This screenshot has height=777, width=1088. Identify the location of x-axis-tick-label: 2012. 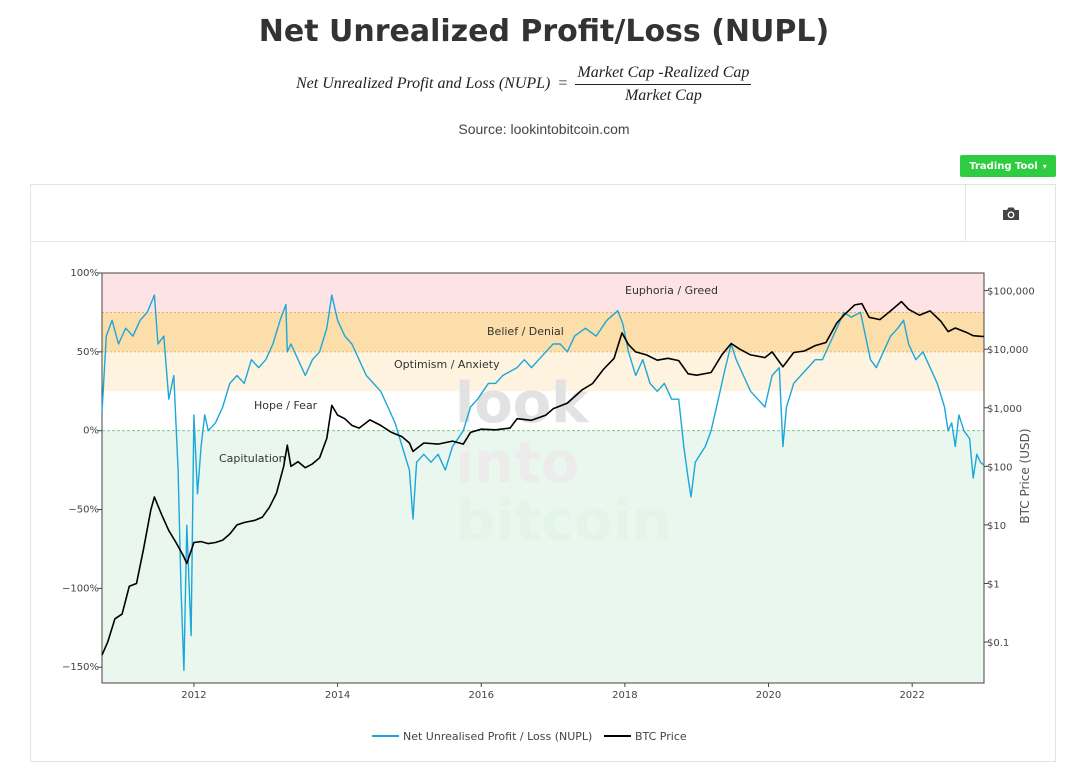
(193, 695).